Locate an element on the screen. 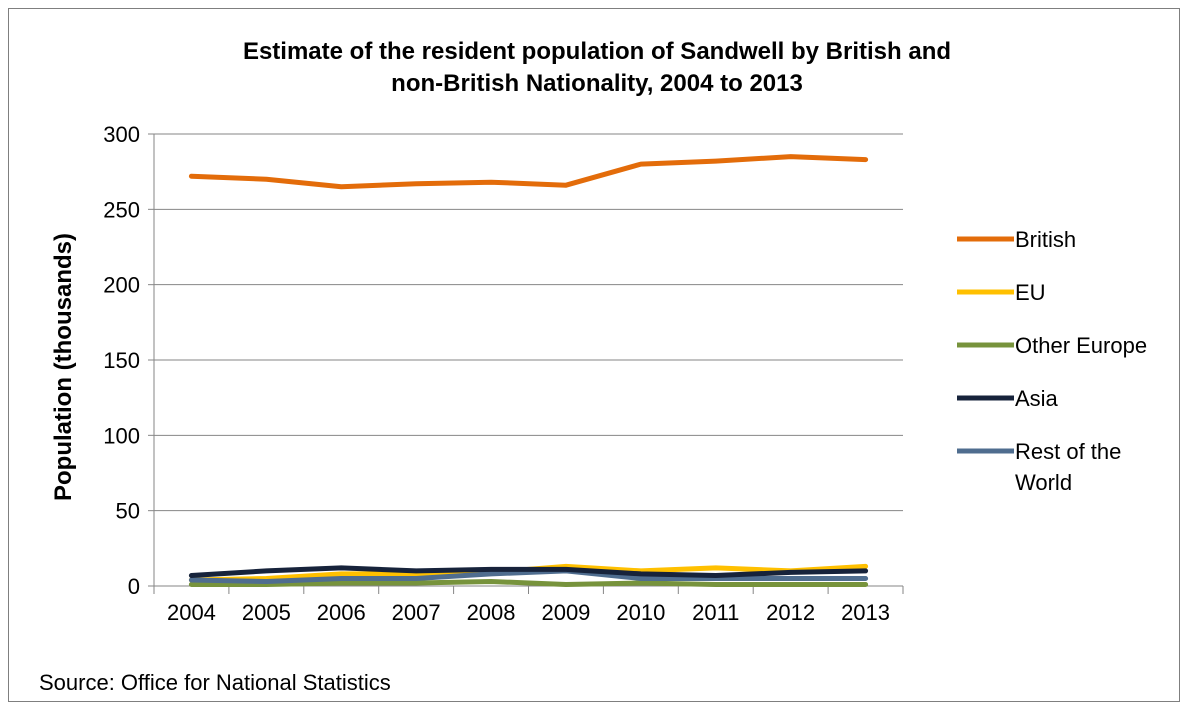  series-line-rest-of-the-world is located at coordinates (528, 576).